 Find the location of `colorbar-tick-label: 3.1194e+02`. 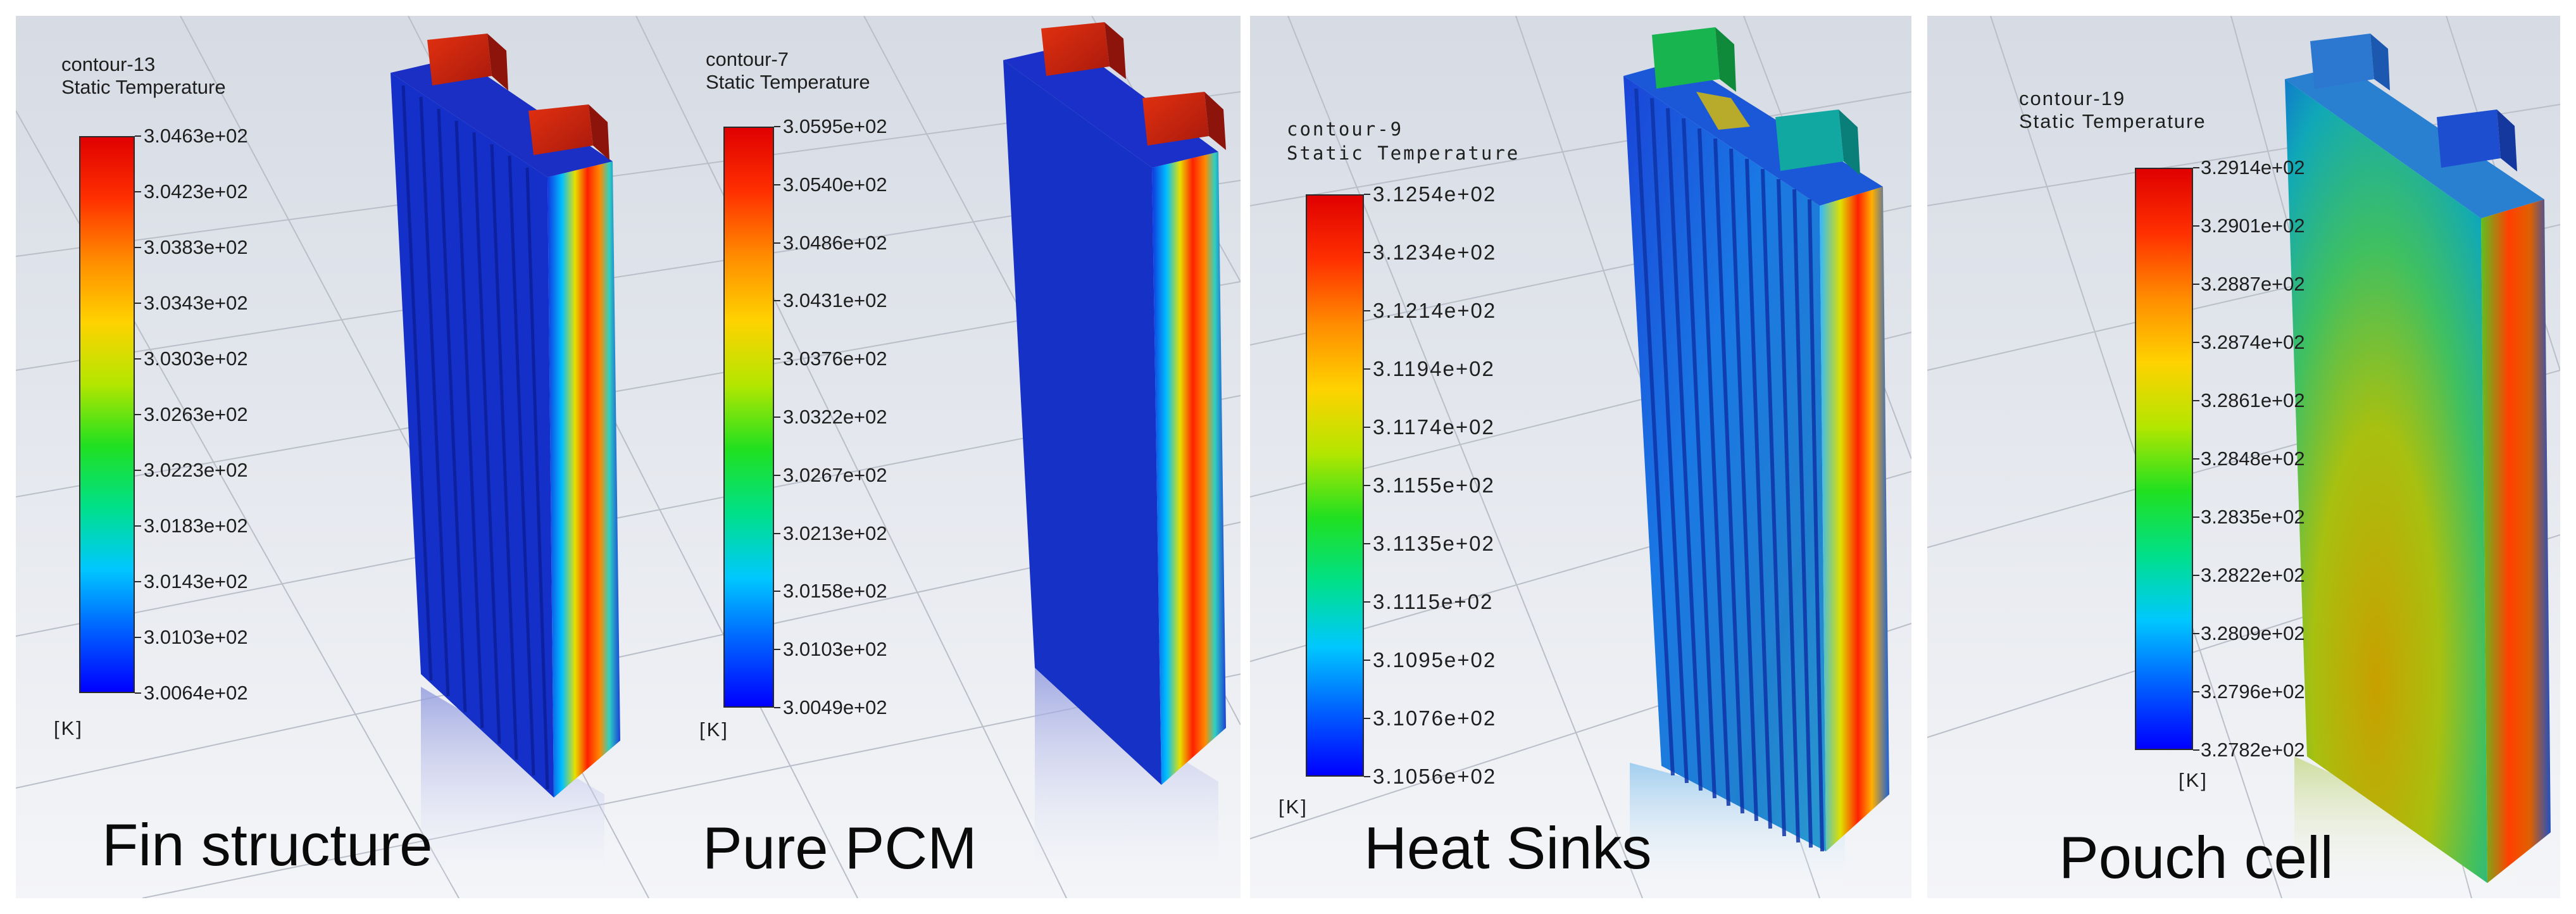

colorbar-tick-label: 3.1194e+02 is located at coordinates (1434, 368).